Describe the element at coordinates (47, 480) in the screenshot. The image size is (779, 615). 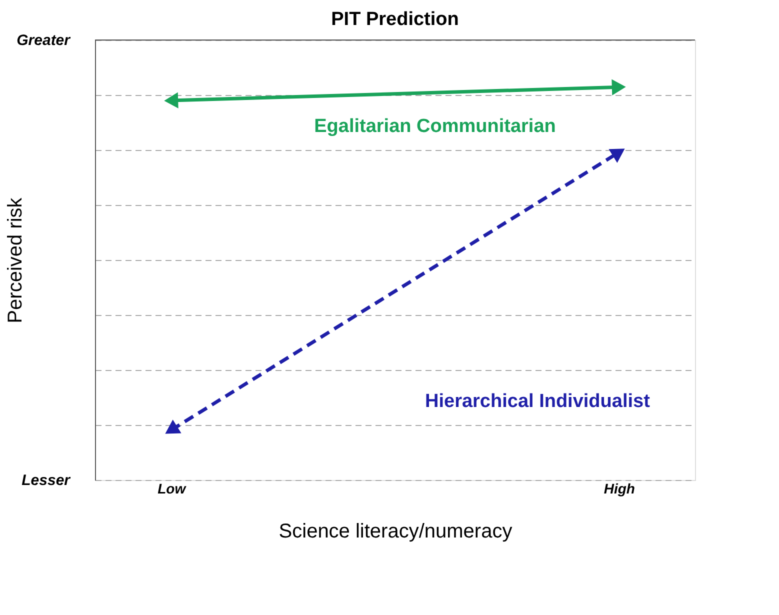
I see `text: Lesser` at that location.